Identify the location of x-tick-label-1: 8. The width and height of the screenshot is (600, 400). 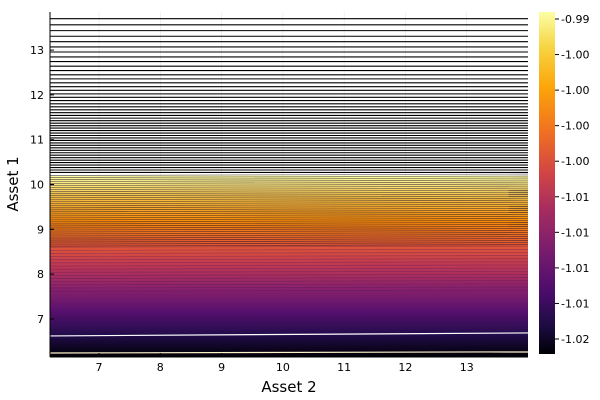
(160, 367).